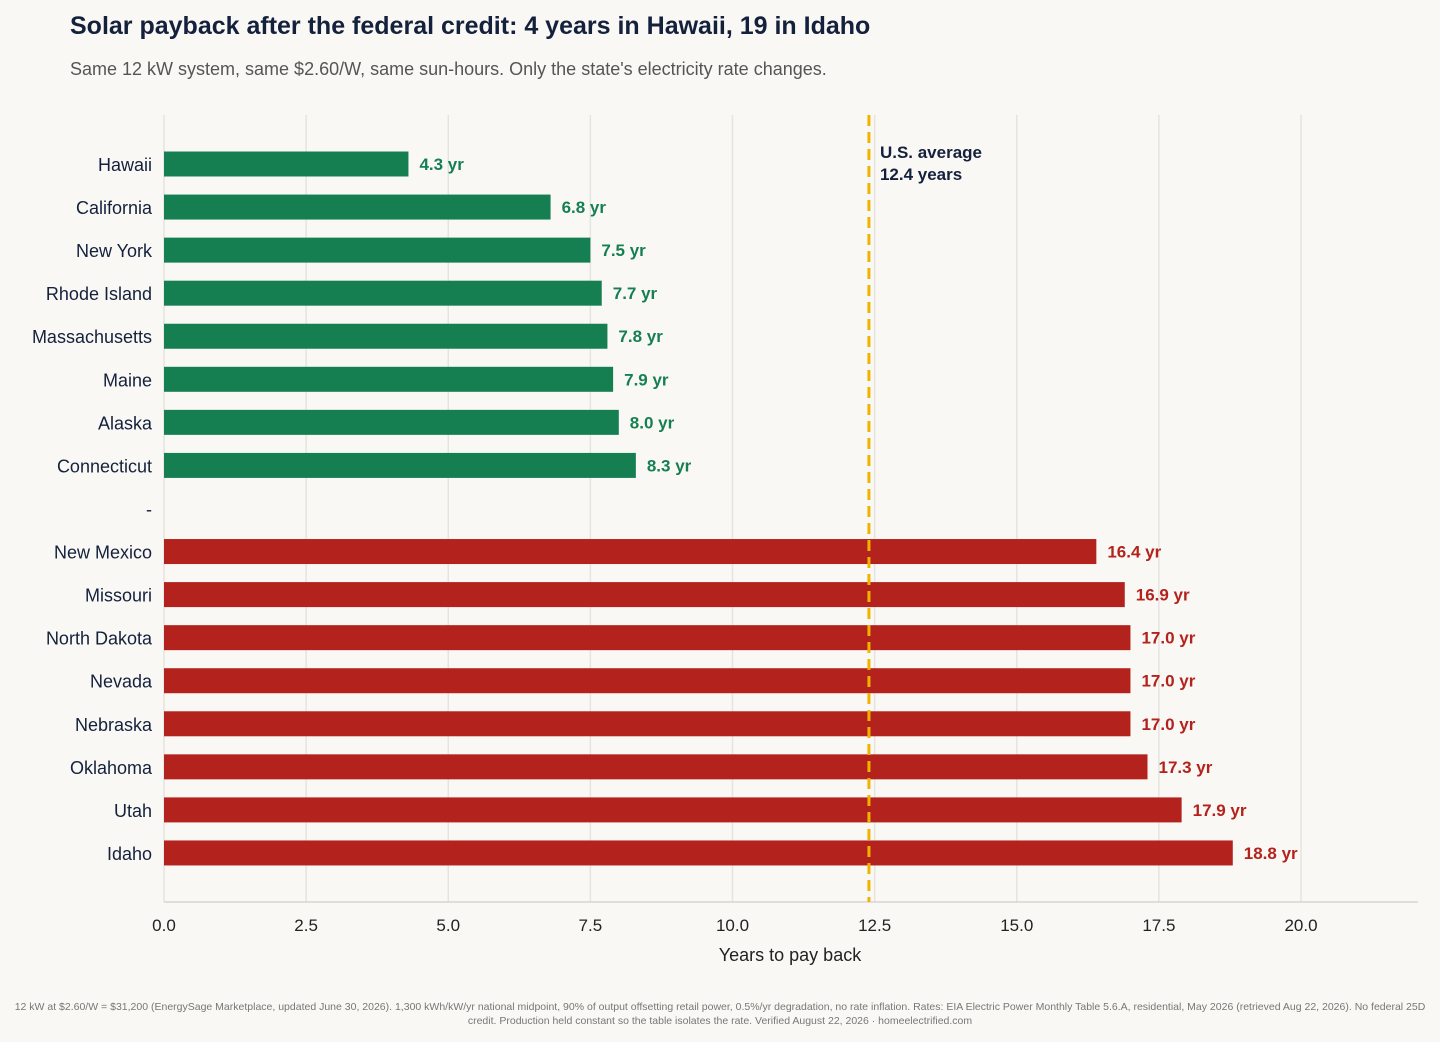  Describe the element at coordinates (1163, 595) in the screenshot. I see `value-label: 16.9 yr` at that location.